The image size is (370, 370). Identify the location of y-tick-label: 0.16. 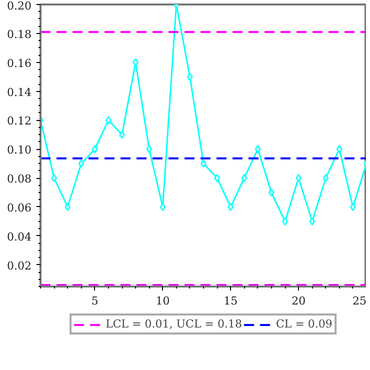
(19, 63).